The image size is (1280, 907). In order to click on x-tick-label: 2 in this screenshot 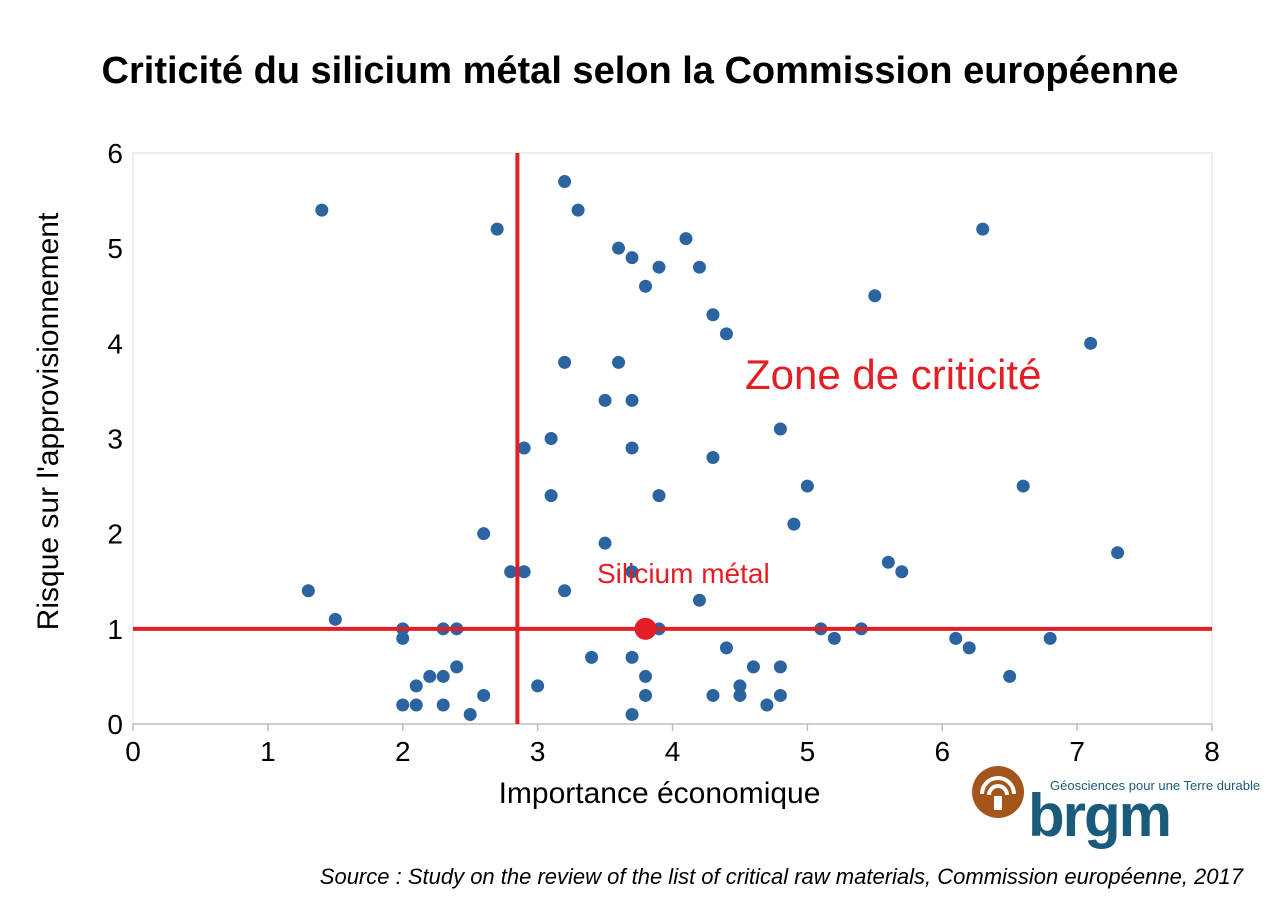, I will do `click(403, 751)`.